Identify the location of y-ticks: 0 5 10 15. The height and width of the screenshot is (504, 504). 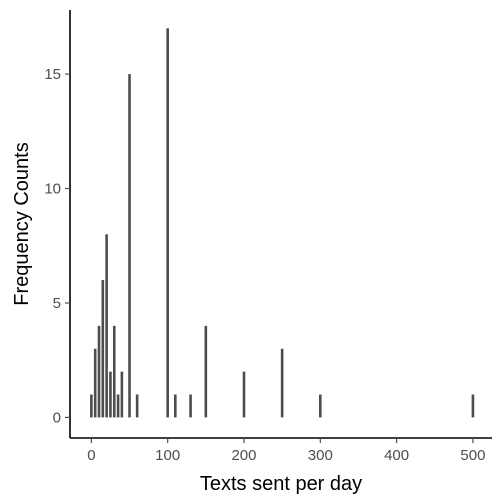
(57, 246).